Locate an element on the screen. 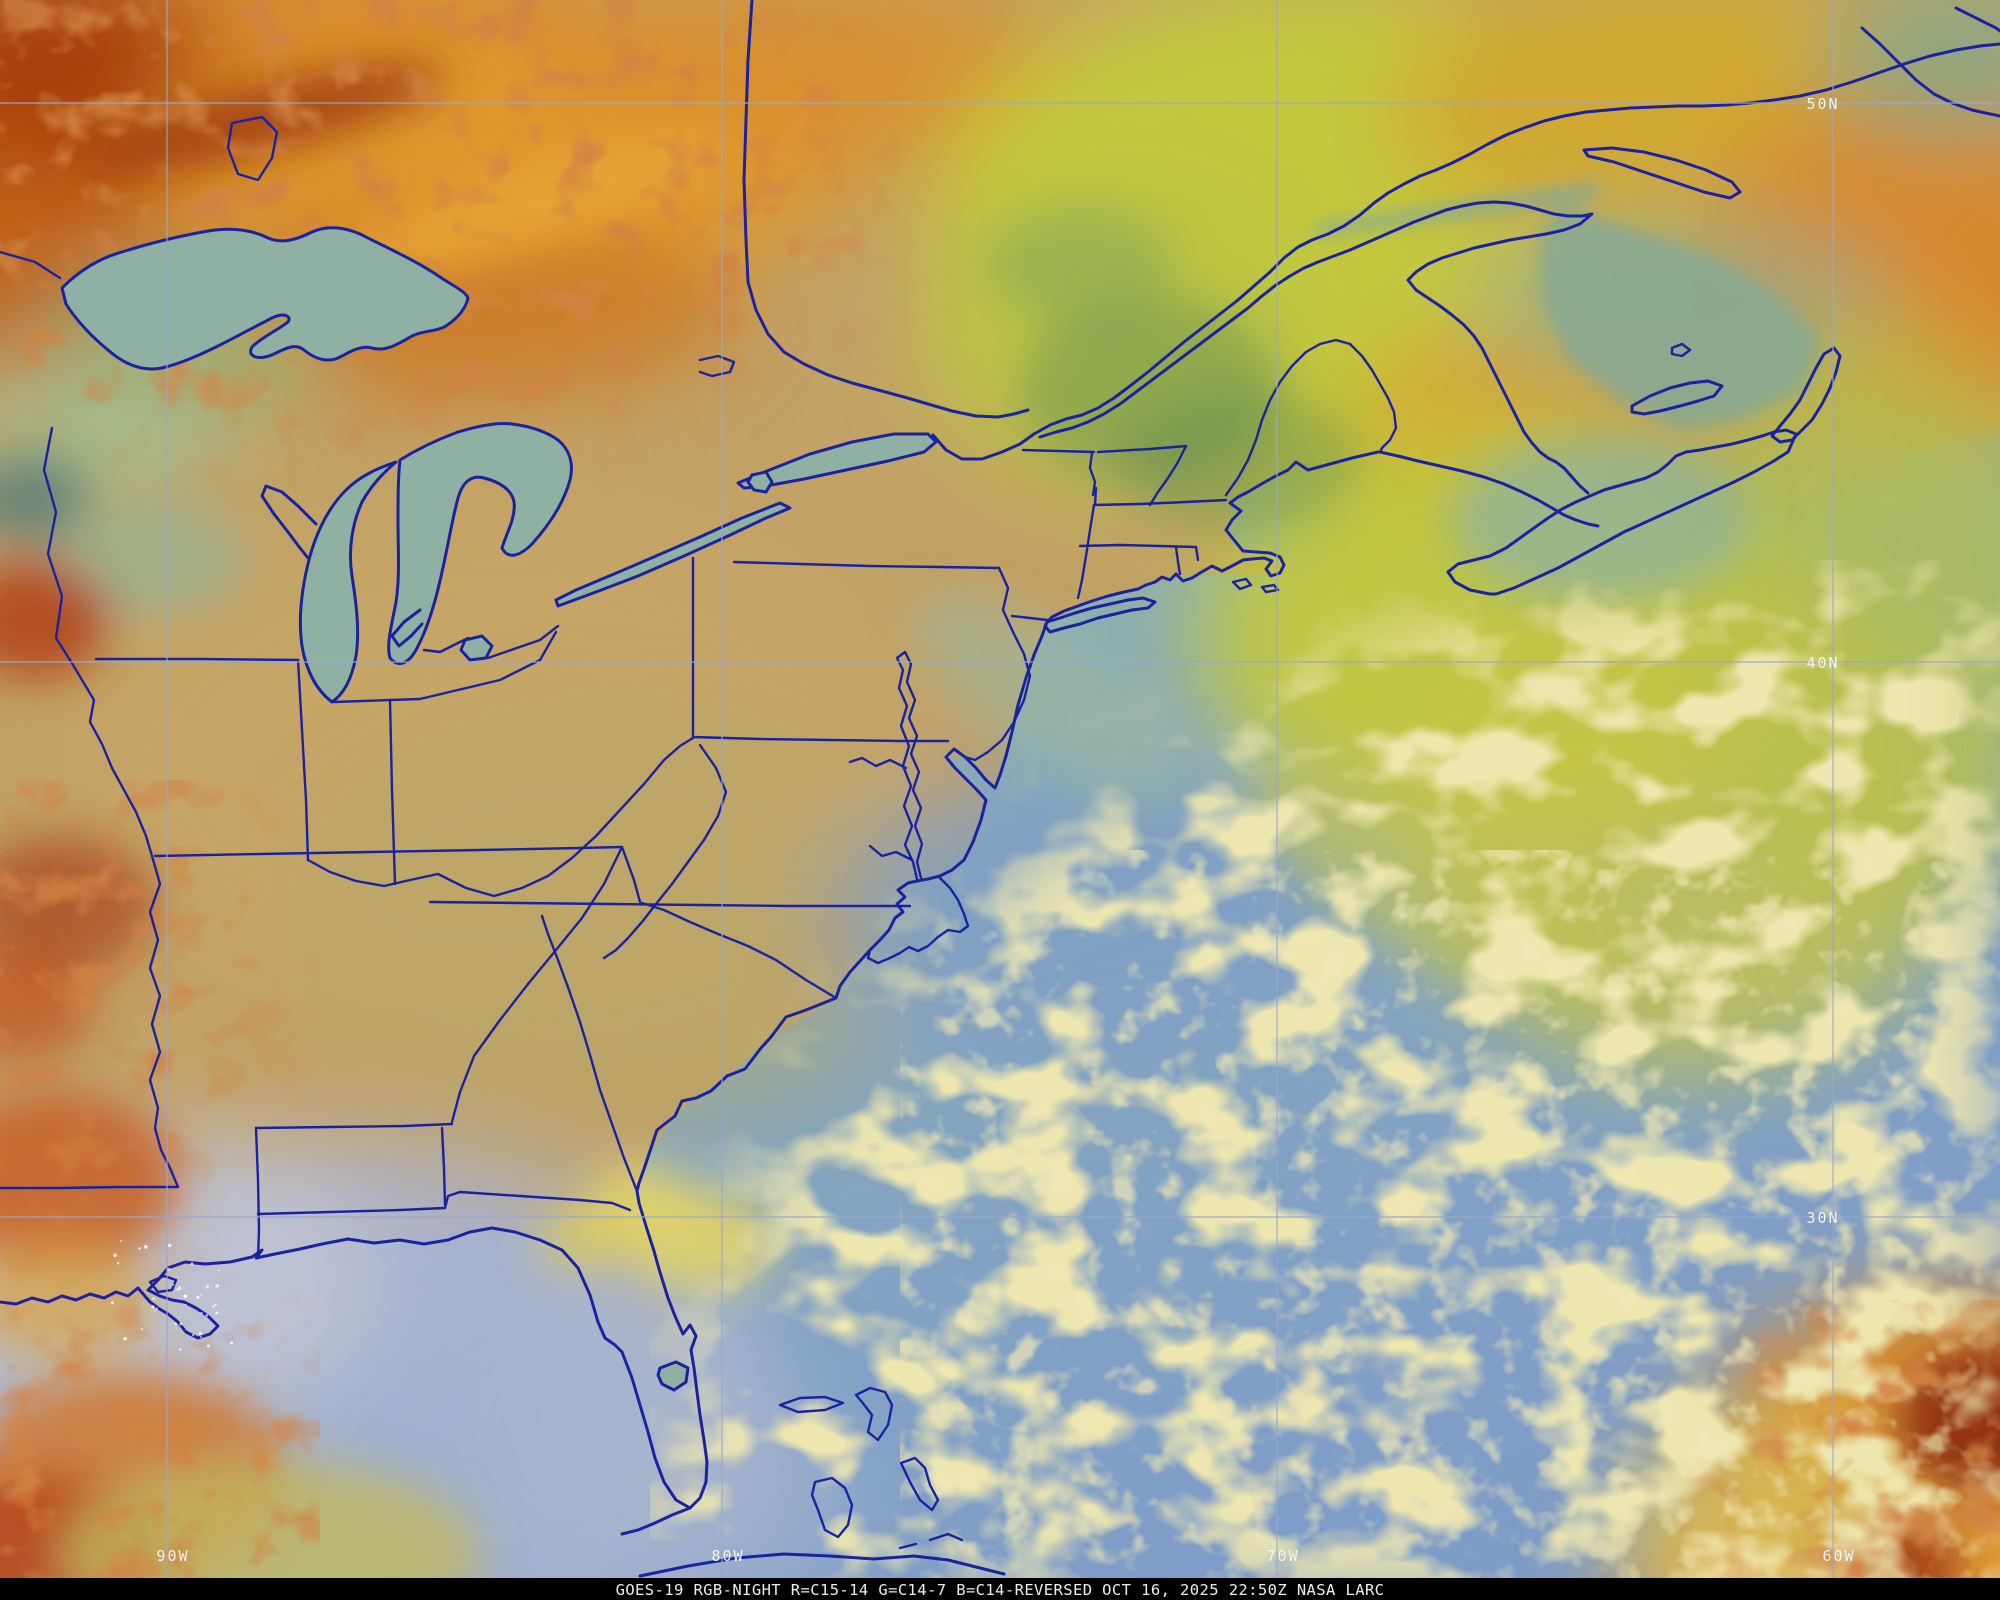 The image size is (2000, 1600). st-lawrence-north-shore is located at coordinates (1465, 251).